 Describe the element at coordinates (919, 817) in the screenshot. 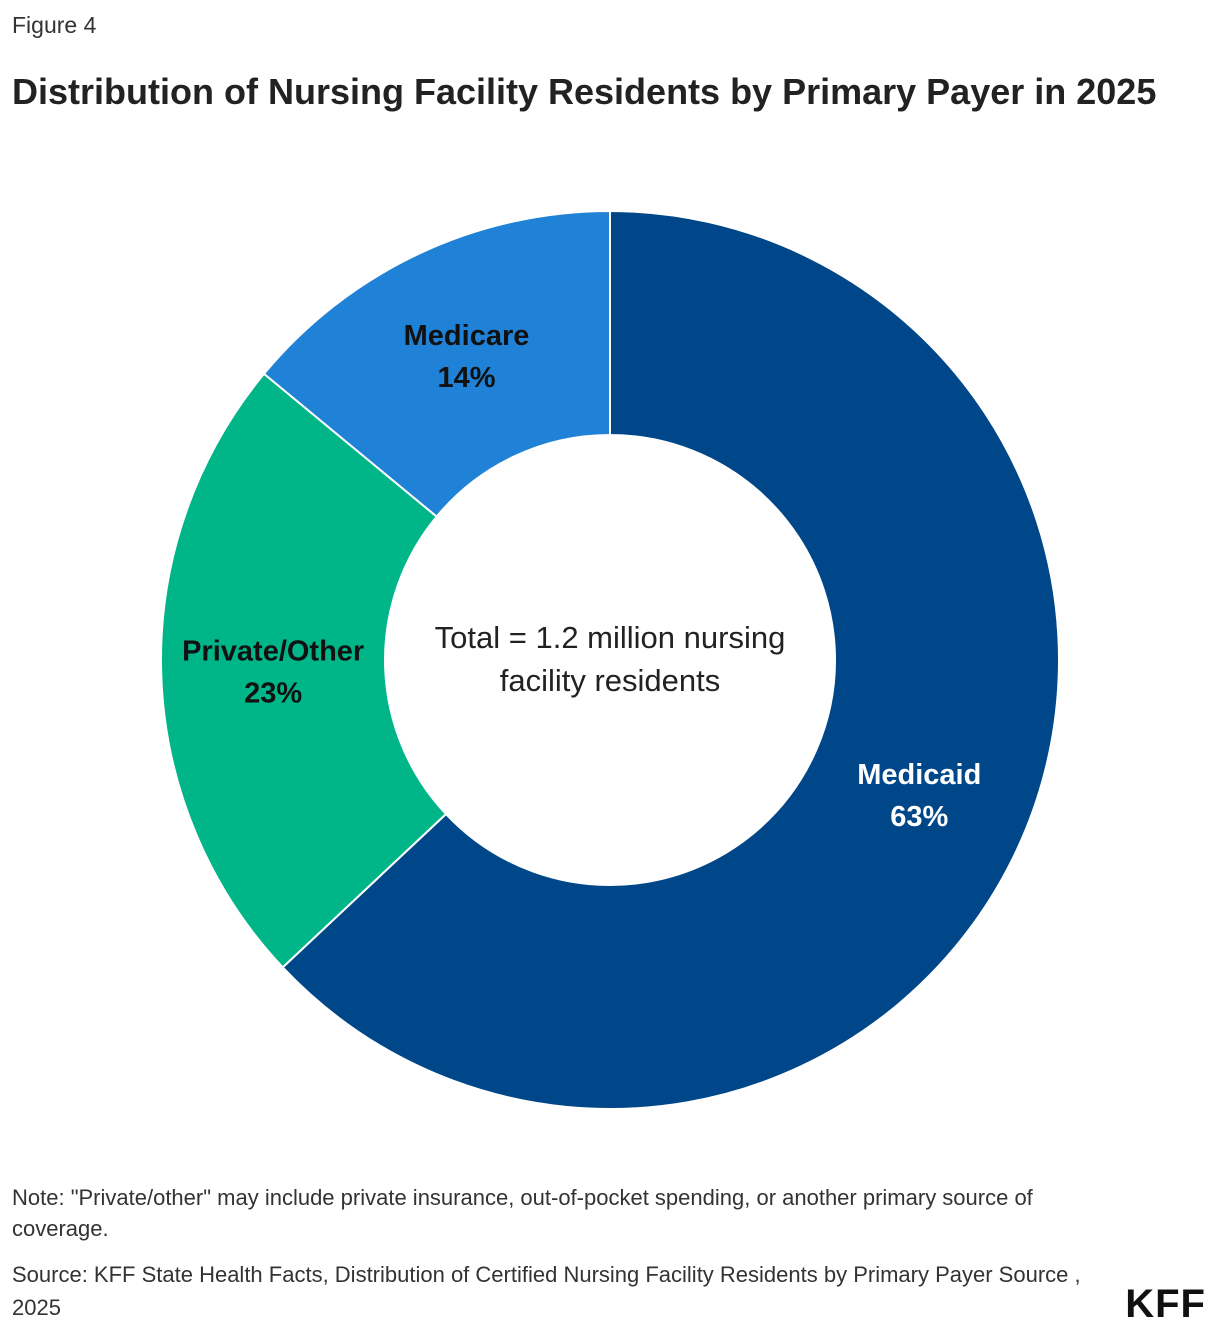

I see `slice-value-label: 63%` at that location.